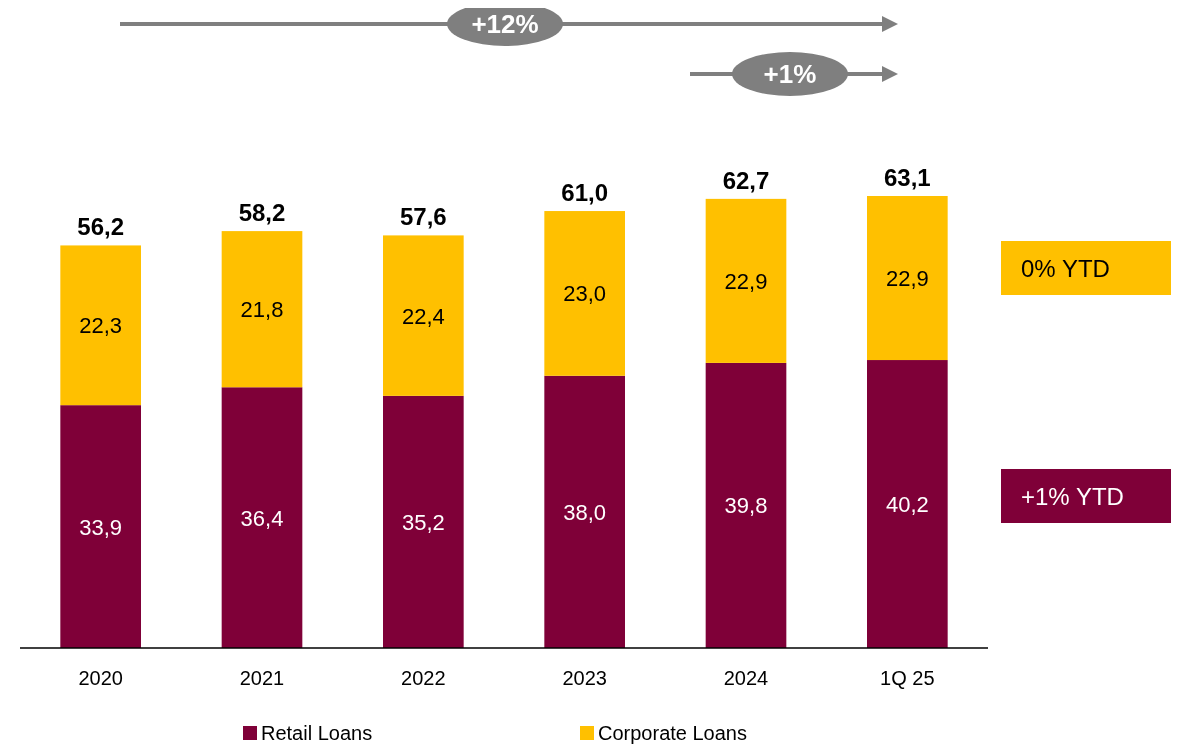 Image resolution: width=1183 pixels, height=754 pixels. I want to click on total-label: 63,1, so click(907, 177).